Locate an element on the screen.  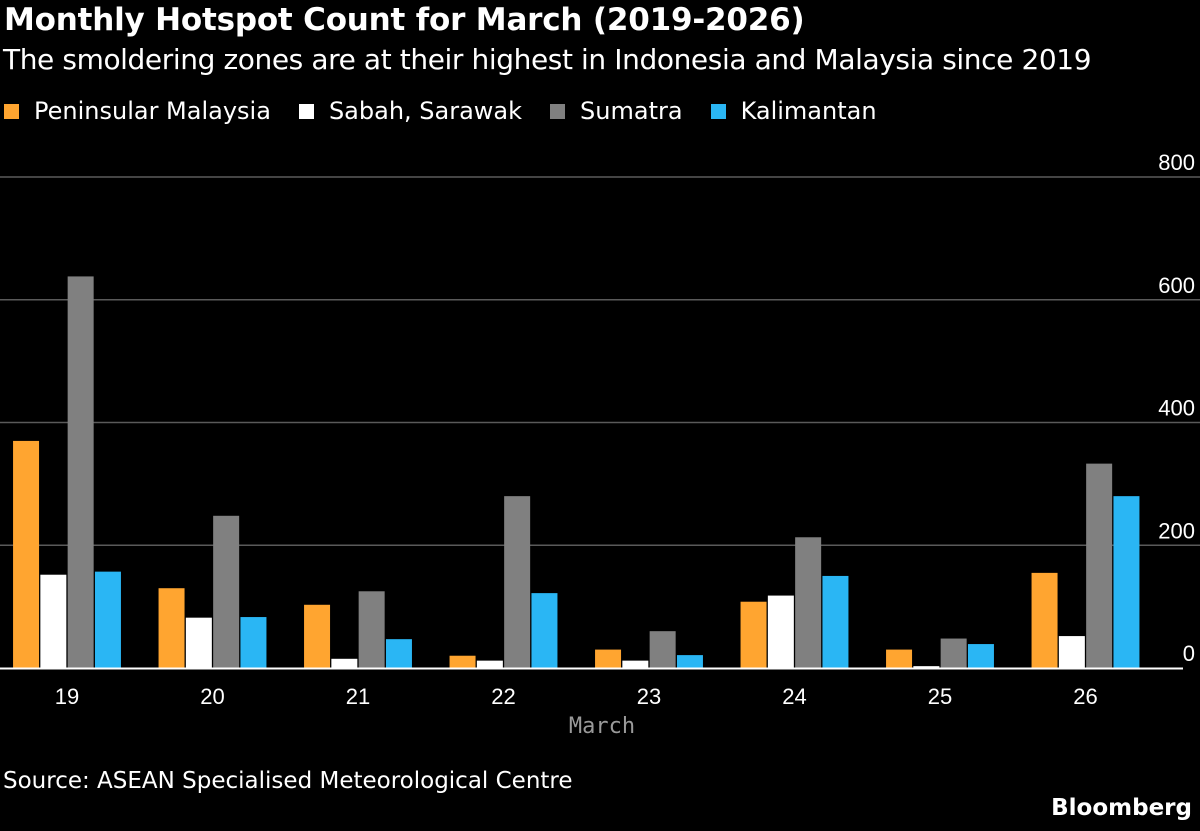
x-tick-label: 22 is located at coordinates (503, 696).